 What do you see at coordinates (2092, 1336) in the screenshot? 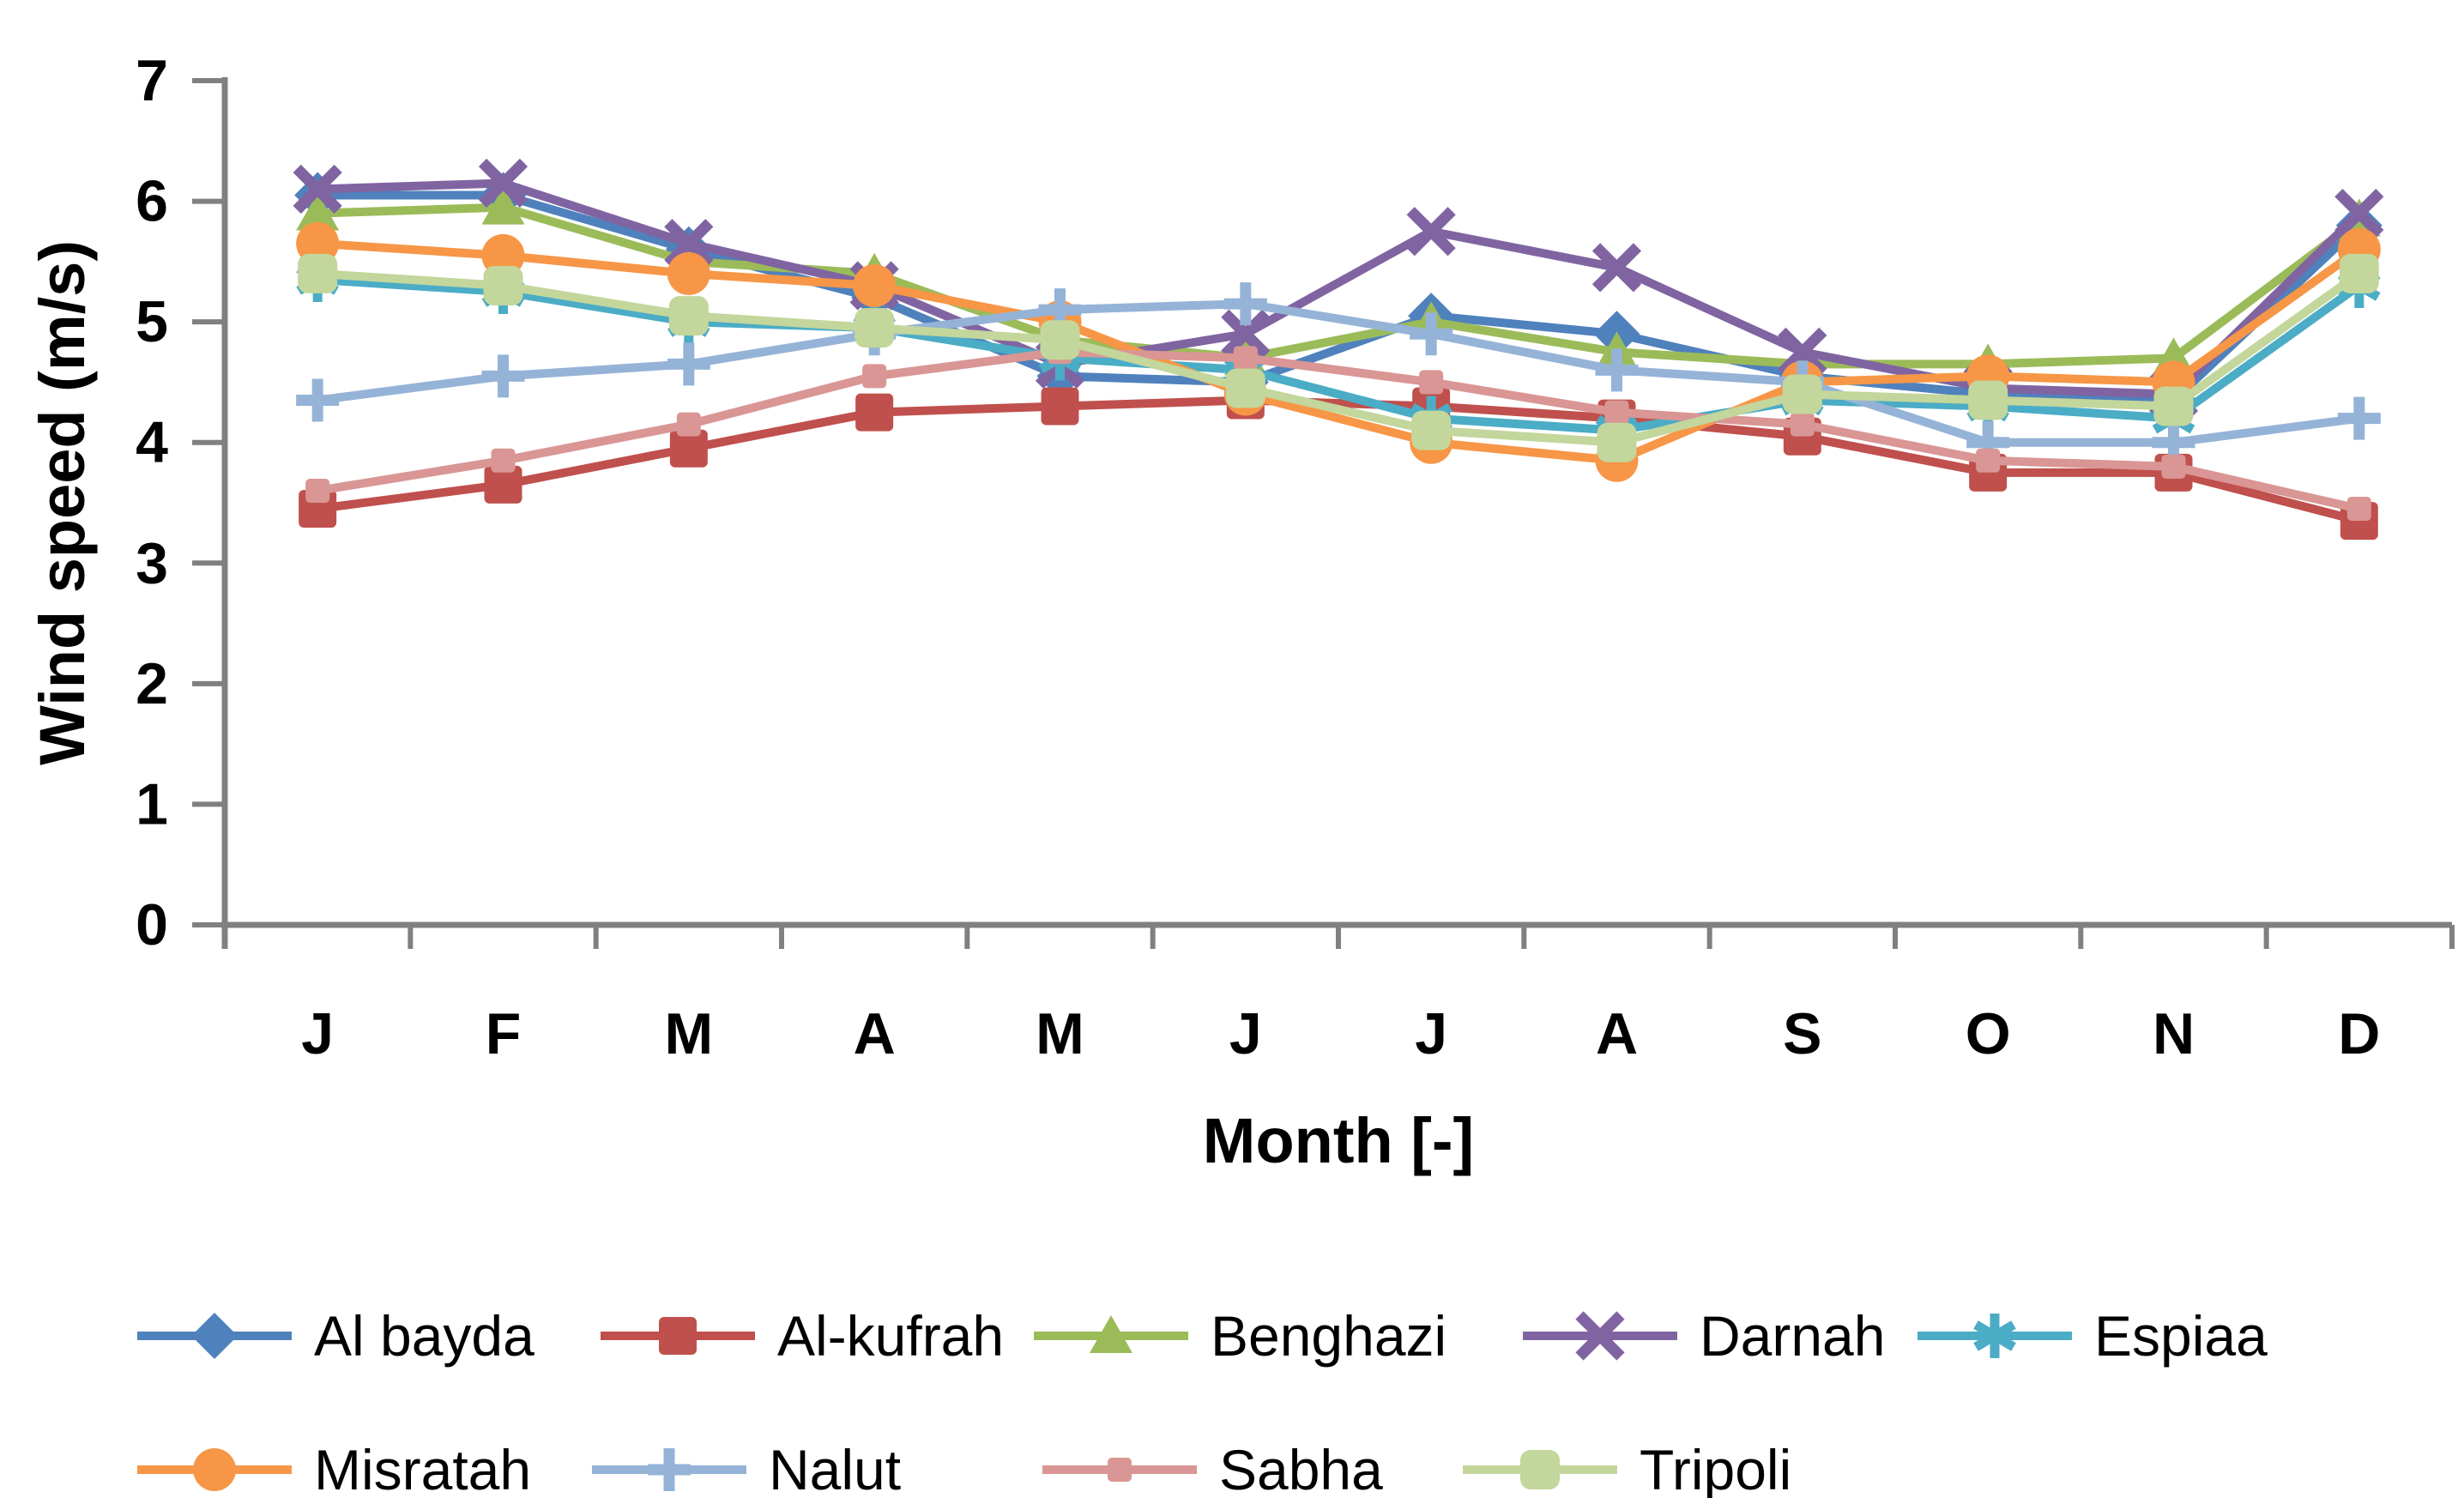
I see `legend-item-espiaa: Espiaa` at bounding box center [2092, 1336].